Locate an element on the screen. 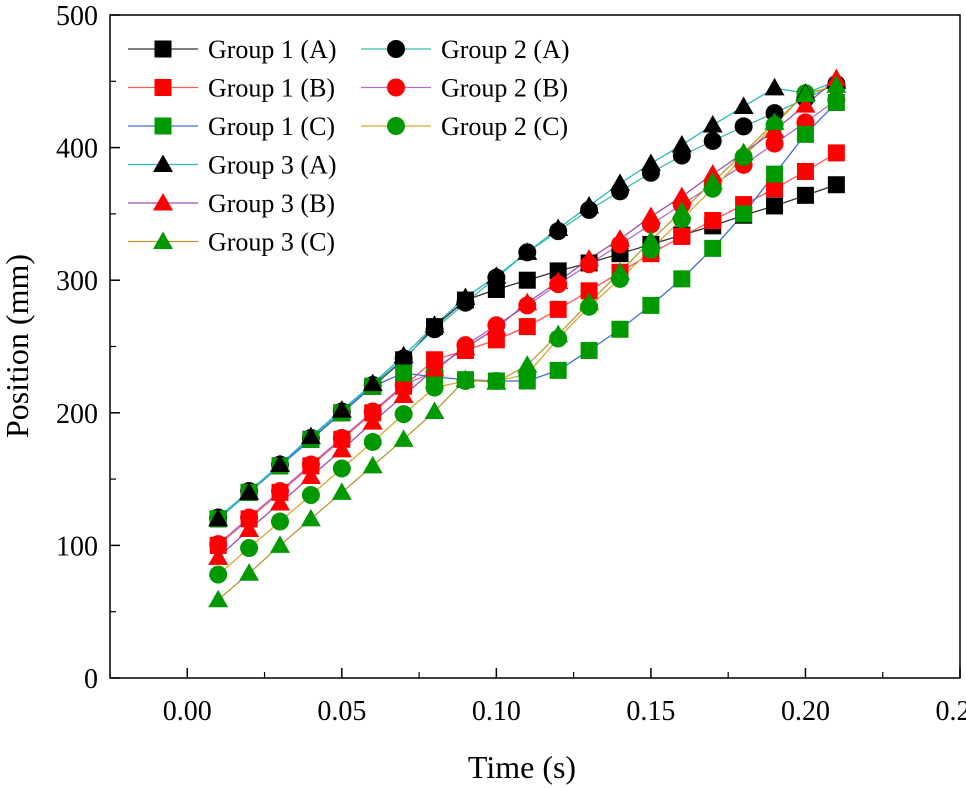  x-tick-label: 0.00 is located at coordinates (187, 711).